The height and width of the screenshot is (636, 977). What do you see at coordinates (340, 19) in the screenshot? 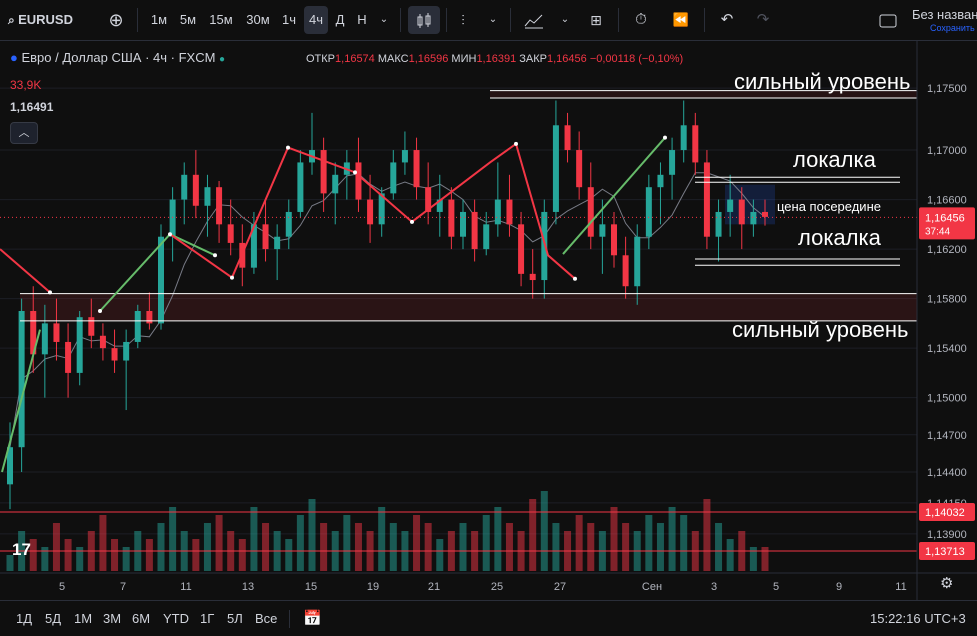
I see `interval-day: Д` at bounding box center [340, 19].